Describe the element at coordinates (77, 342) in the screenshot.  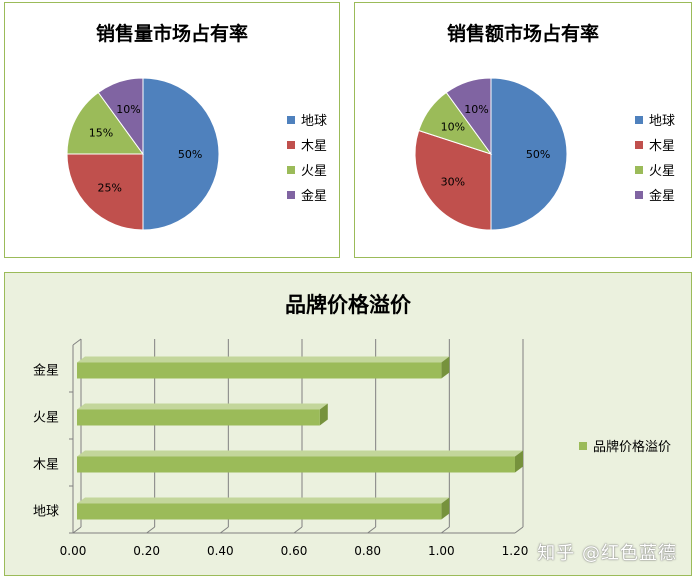
I see `axis-edge` at that location.